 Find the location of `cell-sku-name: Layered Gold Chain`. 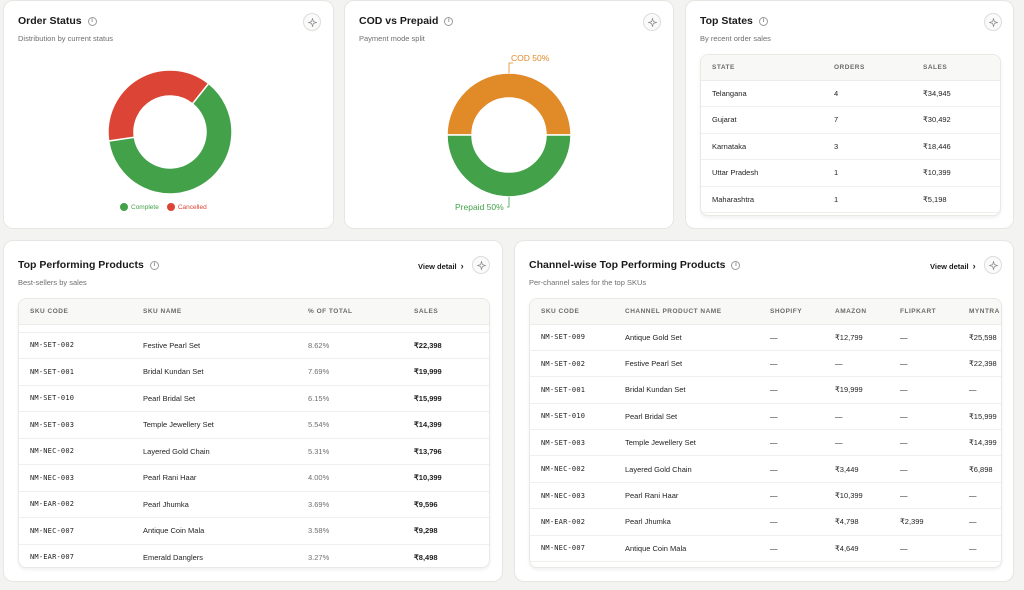

cell-sku-name: Layered Gold Chain is located at coordinates (214, 451).